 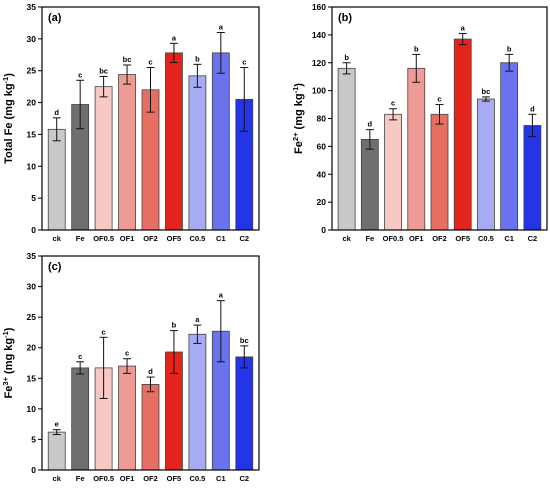 What do you see at coordinates (322, 146) in the screenshot?
I see `y-tick-label: 60` at bounding box center [322, 146].